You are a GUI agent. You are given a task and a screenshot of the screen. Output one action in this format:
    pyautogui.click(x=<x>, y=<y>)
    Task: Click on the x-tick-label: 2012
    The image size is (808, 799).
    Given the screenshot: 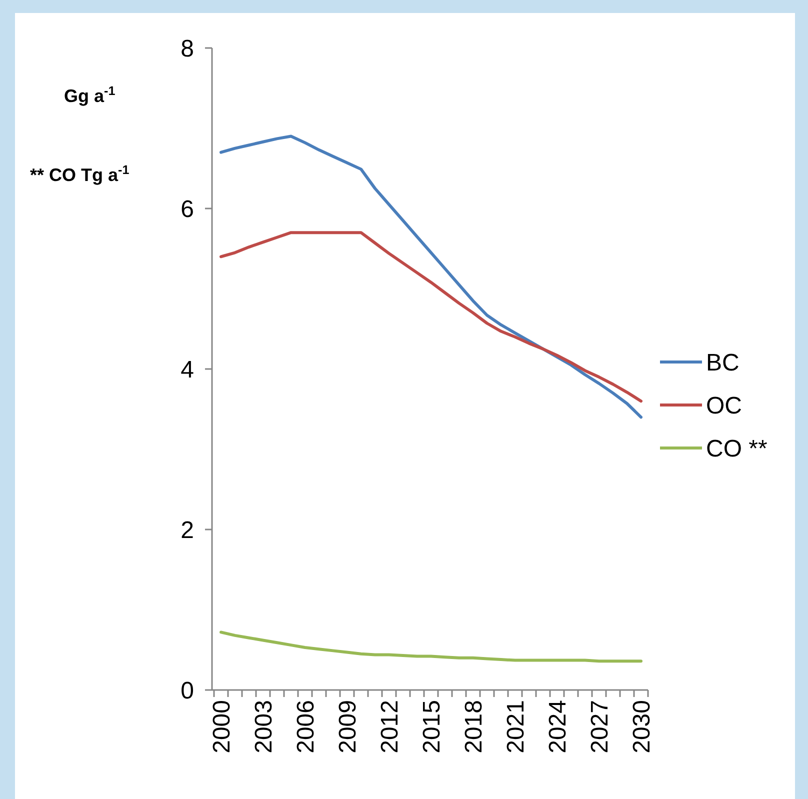 What is the action you would take?
    pyautogui.click(x=390, y=727)
    